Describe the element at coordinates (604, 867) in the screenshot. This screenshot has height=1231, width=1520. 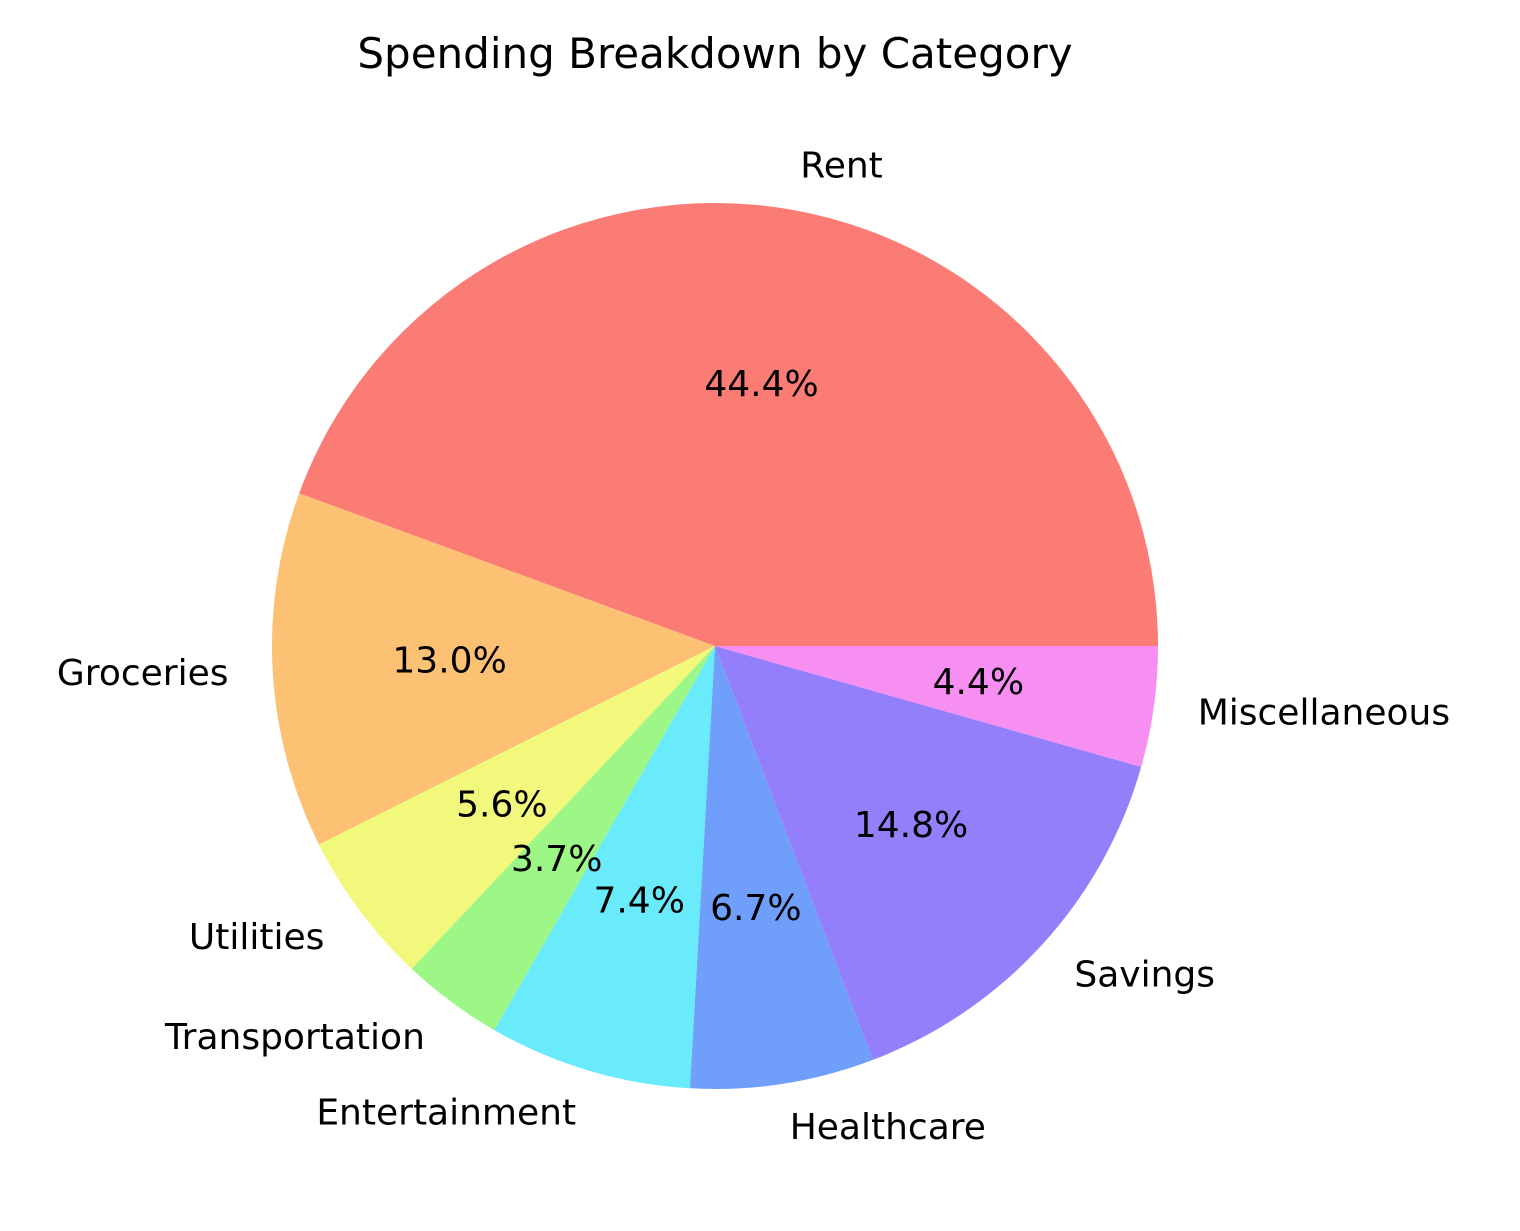
I see `pie-slice-entertainment` at that location.